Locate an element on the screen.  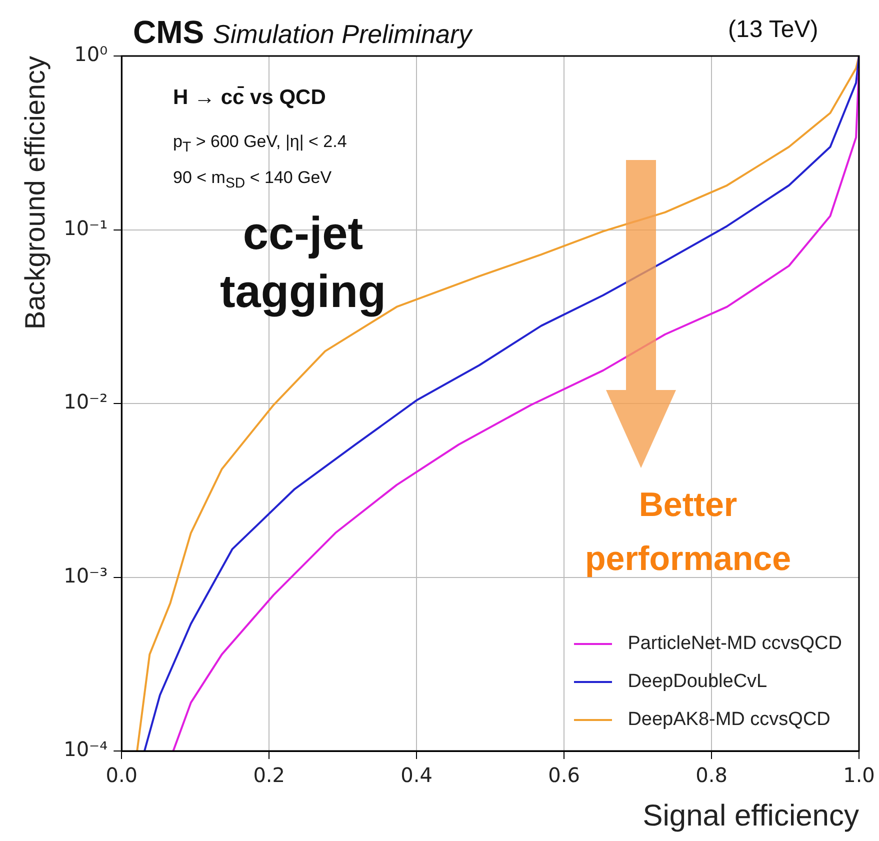
chart-subtitle: Simulation Preliminary is located at coordinates (342, 34).